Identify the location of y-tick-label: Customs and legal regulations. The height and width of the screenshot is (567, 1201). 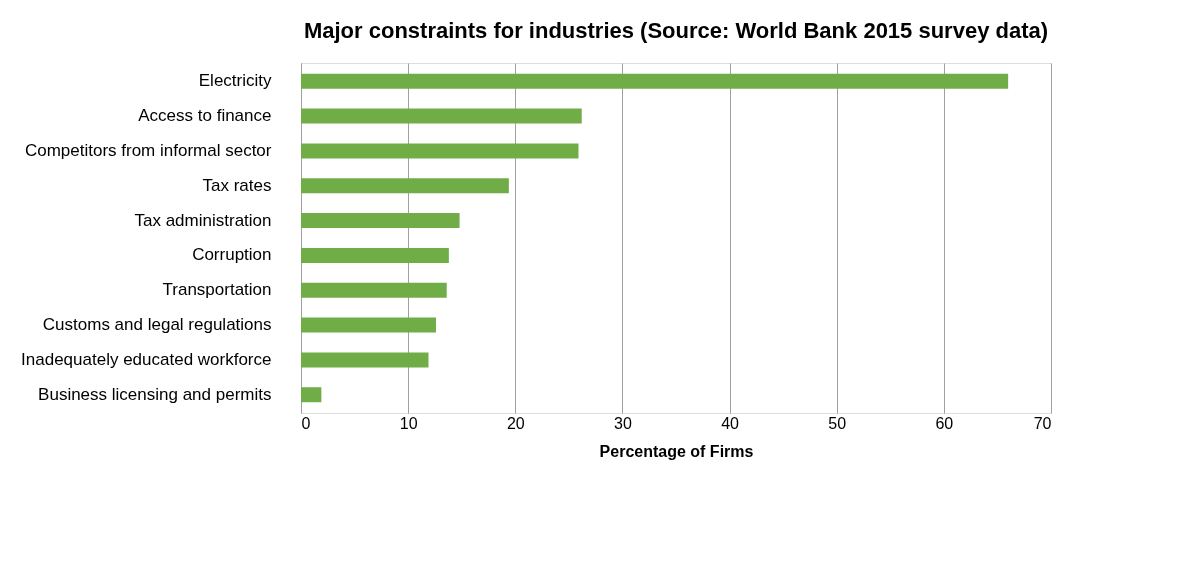
(157, 325).